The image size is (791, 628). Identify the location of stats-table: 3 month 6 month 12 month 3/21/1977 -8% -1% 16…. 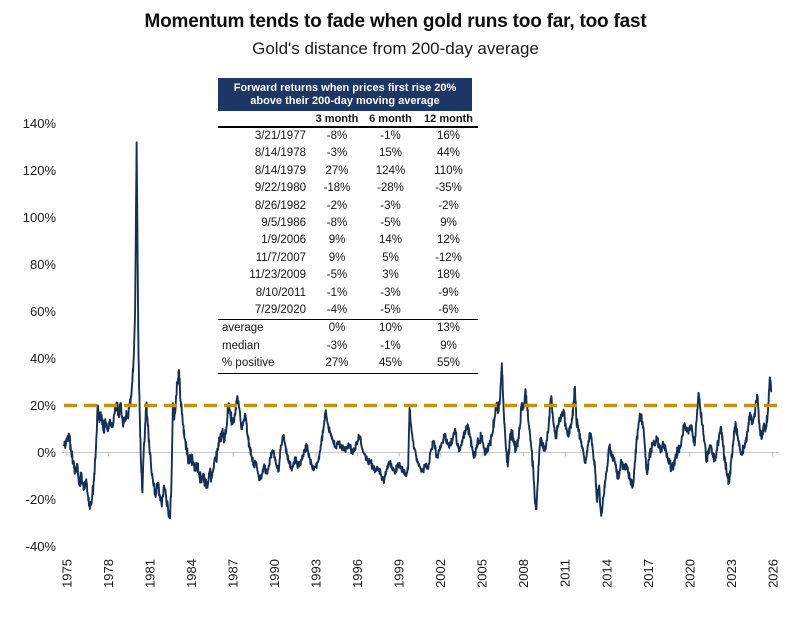
(348, 242).